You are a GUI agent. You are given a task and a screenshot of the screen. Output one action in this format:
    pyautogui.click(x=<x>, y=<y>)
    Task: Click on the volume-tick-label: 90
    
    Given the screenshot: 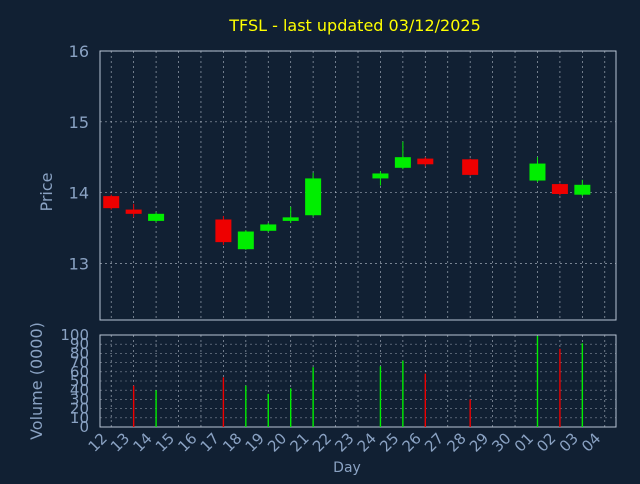 What is the action you would take?
    pyautogui.click(x=79, y=344)
    